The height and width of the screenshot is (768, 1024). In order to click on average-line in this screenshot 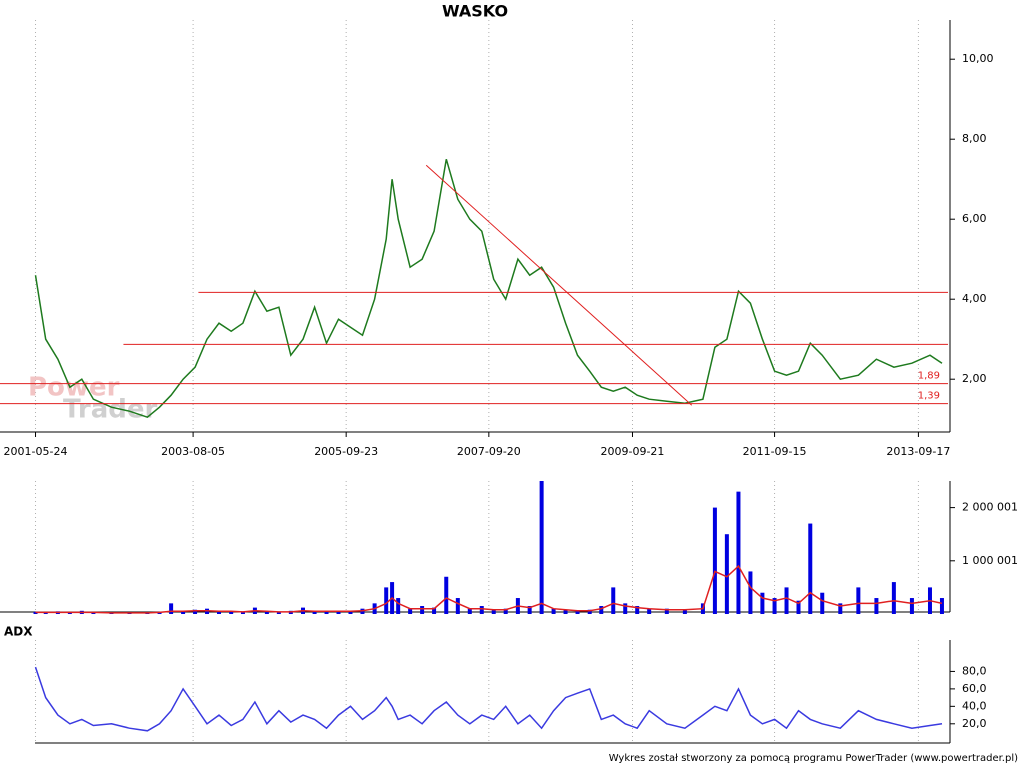, I will do `click(489, 589)`.